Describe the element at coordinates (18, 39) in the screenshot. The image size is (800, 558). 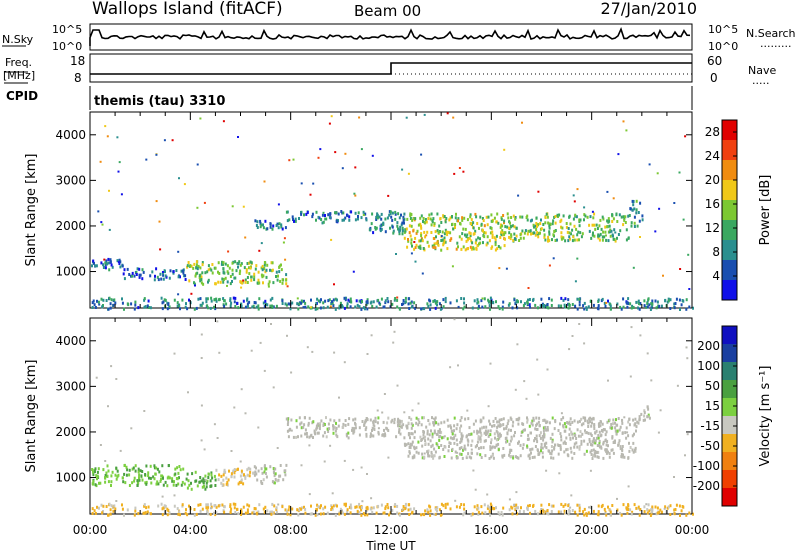
I see `sky-label: N.Sky` at that location.